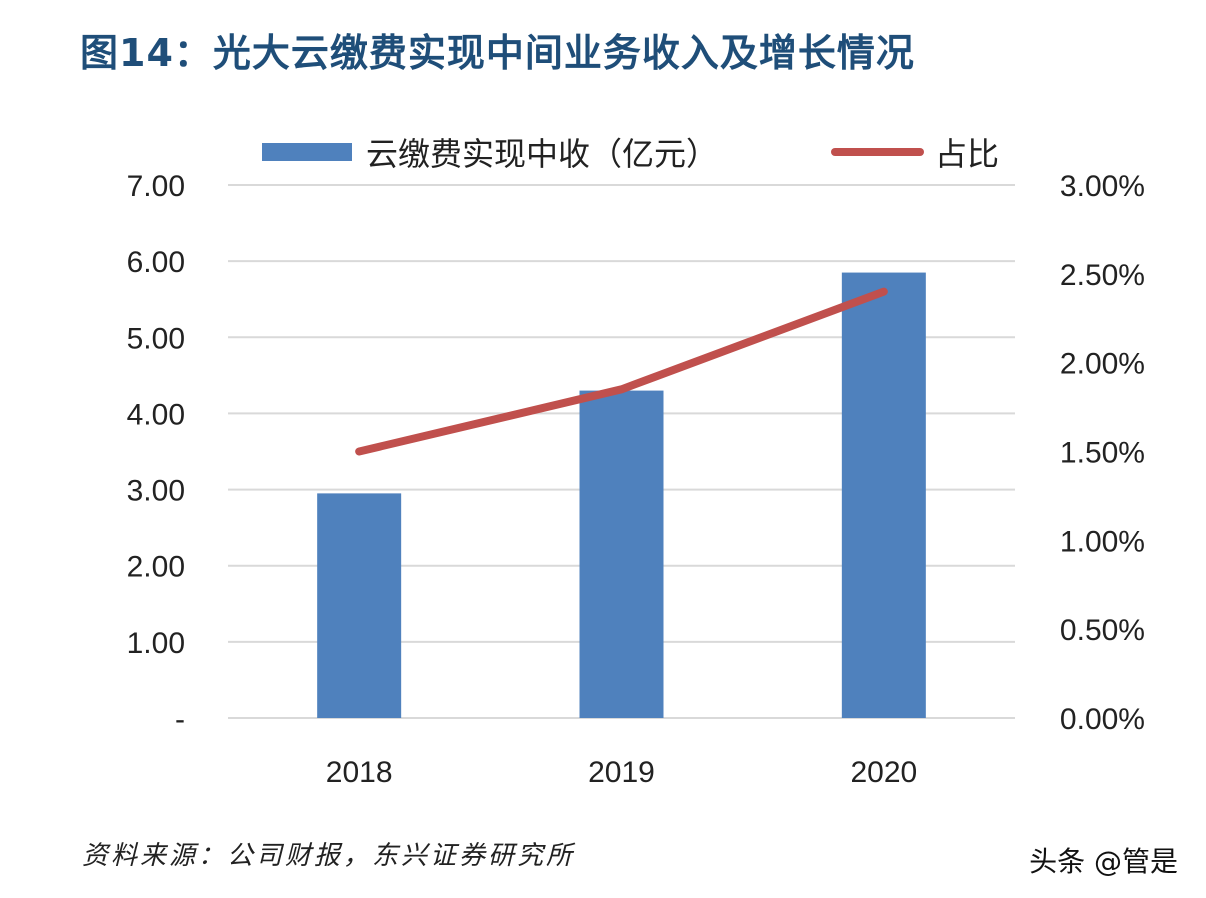  What do you see at coordinates (1102, 719) in the screenshot?
I see `right-tick-label: 0.00%` at bounding box center [1102, 719].